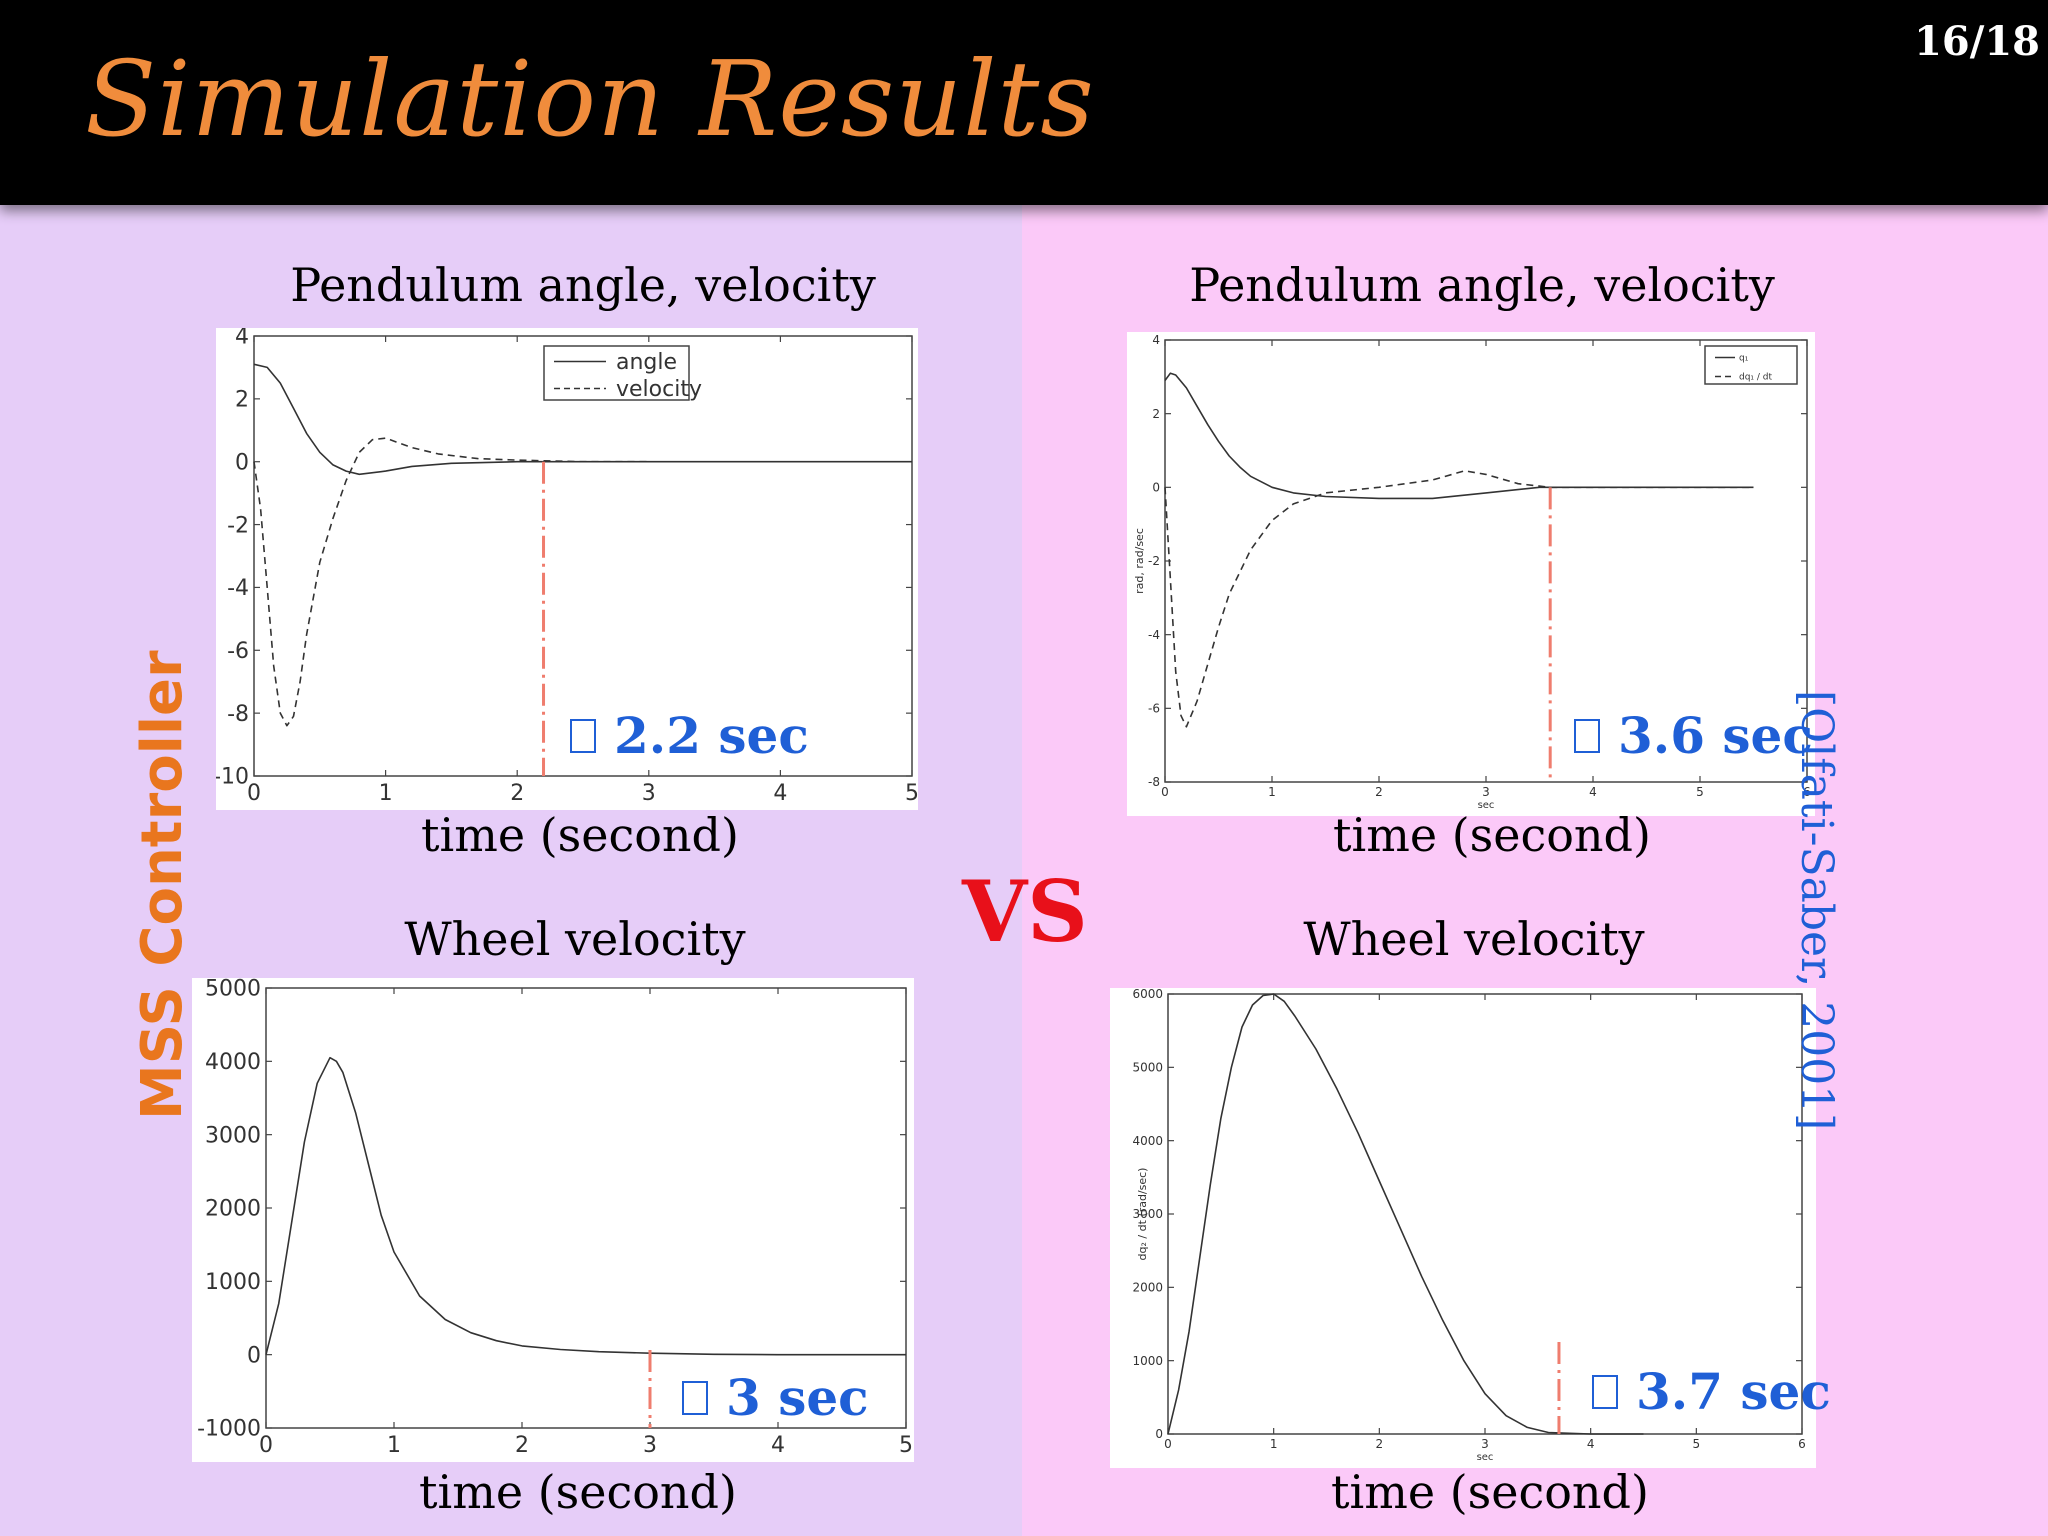 The image size is (2048, 1536). I want to click on xlabel-top-right: time (second), so click(1492, 835).